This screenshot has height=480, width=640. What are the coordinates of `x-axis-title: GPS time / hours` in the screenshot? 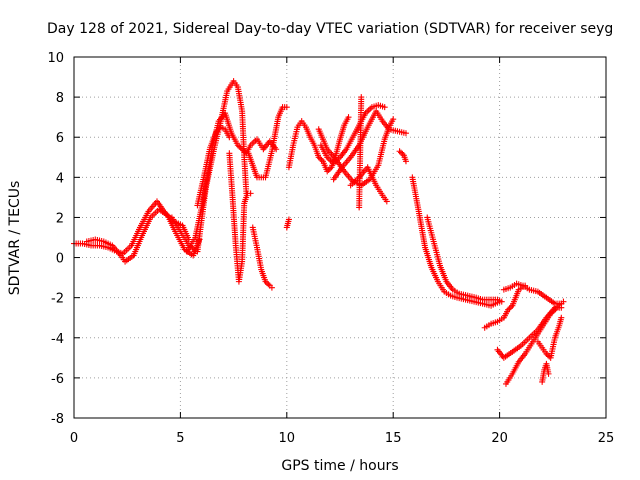 It's located at (339, 466).